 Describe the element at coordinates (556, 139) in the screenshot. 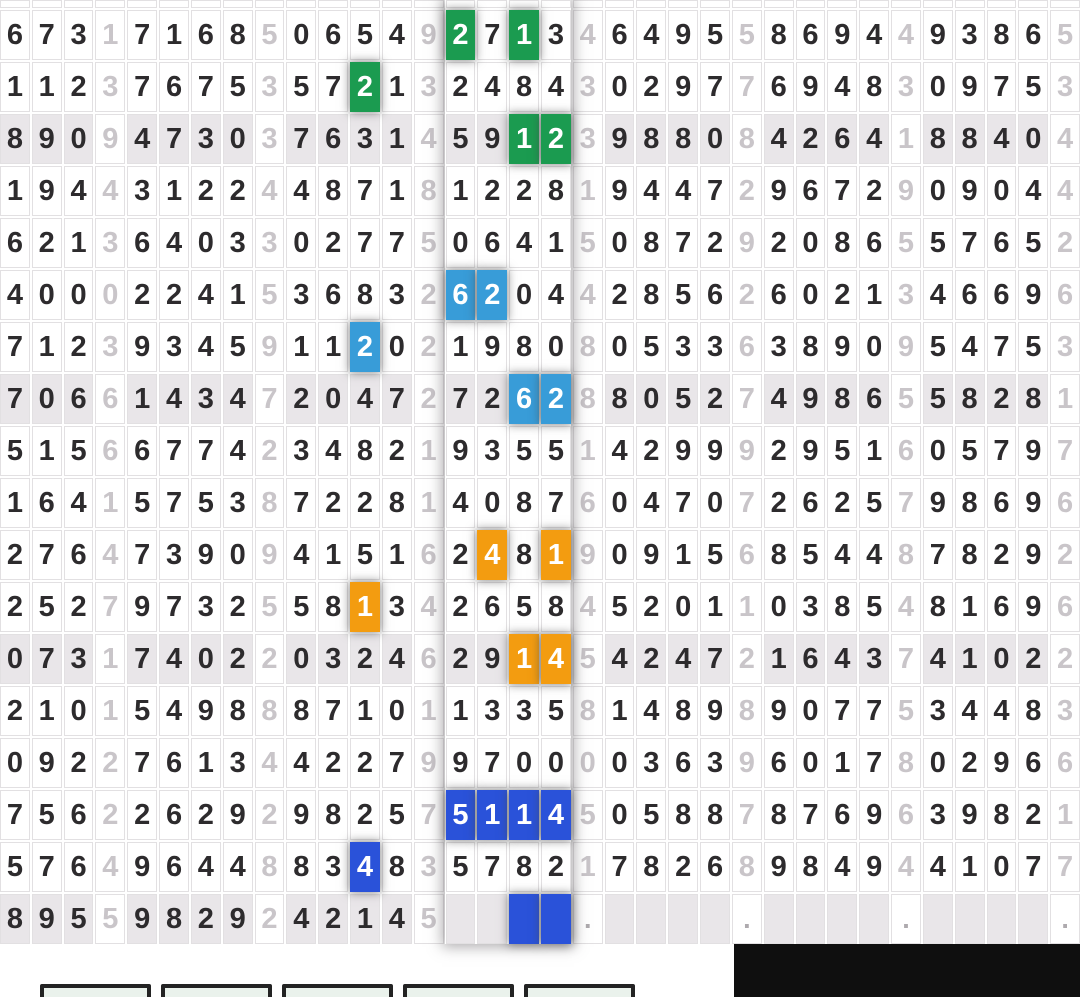

I see `grid-cell-highlighted: 2` at that location.